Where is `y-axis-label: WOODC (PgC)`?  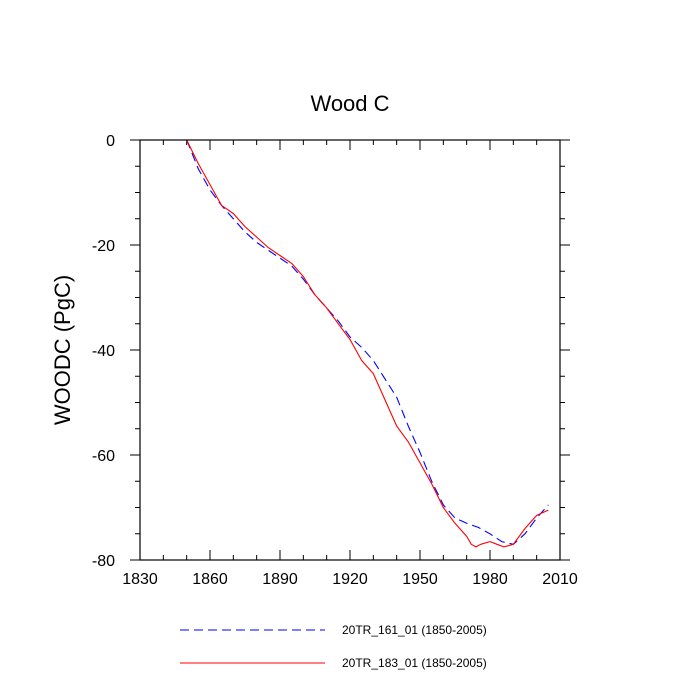 y-axis-label: WOODC (PgC) is located at coordinates (62, 350).